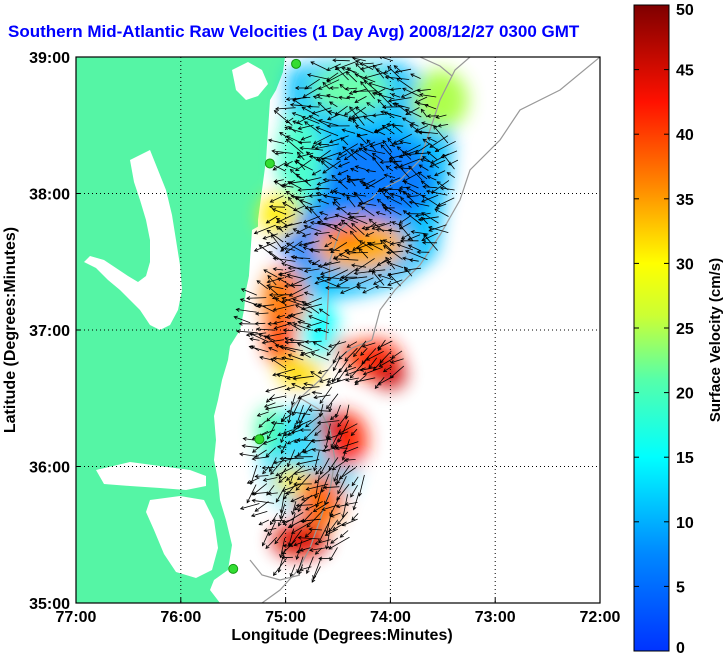  Describe the element at coordinates (664, 329) in the screenshot. I see `colorbar-tick-labels: 0 5 10 15 20 25 30 35 40 45 50` at that location.